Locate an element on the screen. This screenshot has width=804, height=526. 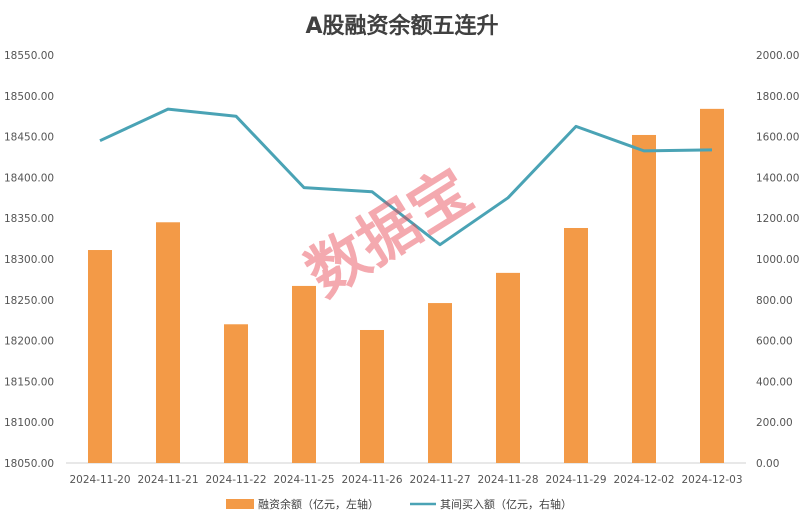
left-axis-tick: 18250.00 is located at coordinates (29, 301).